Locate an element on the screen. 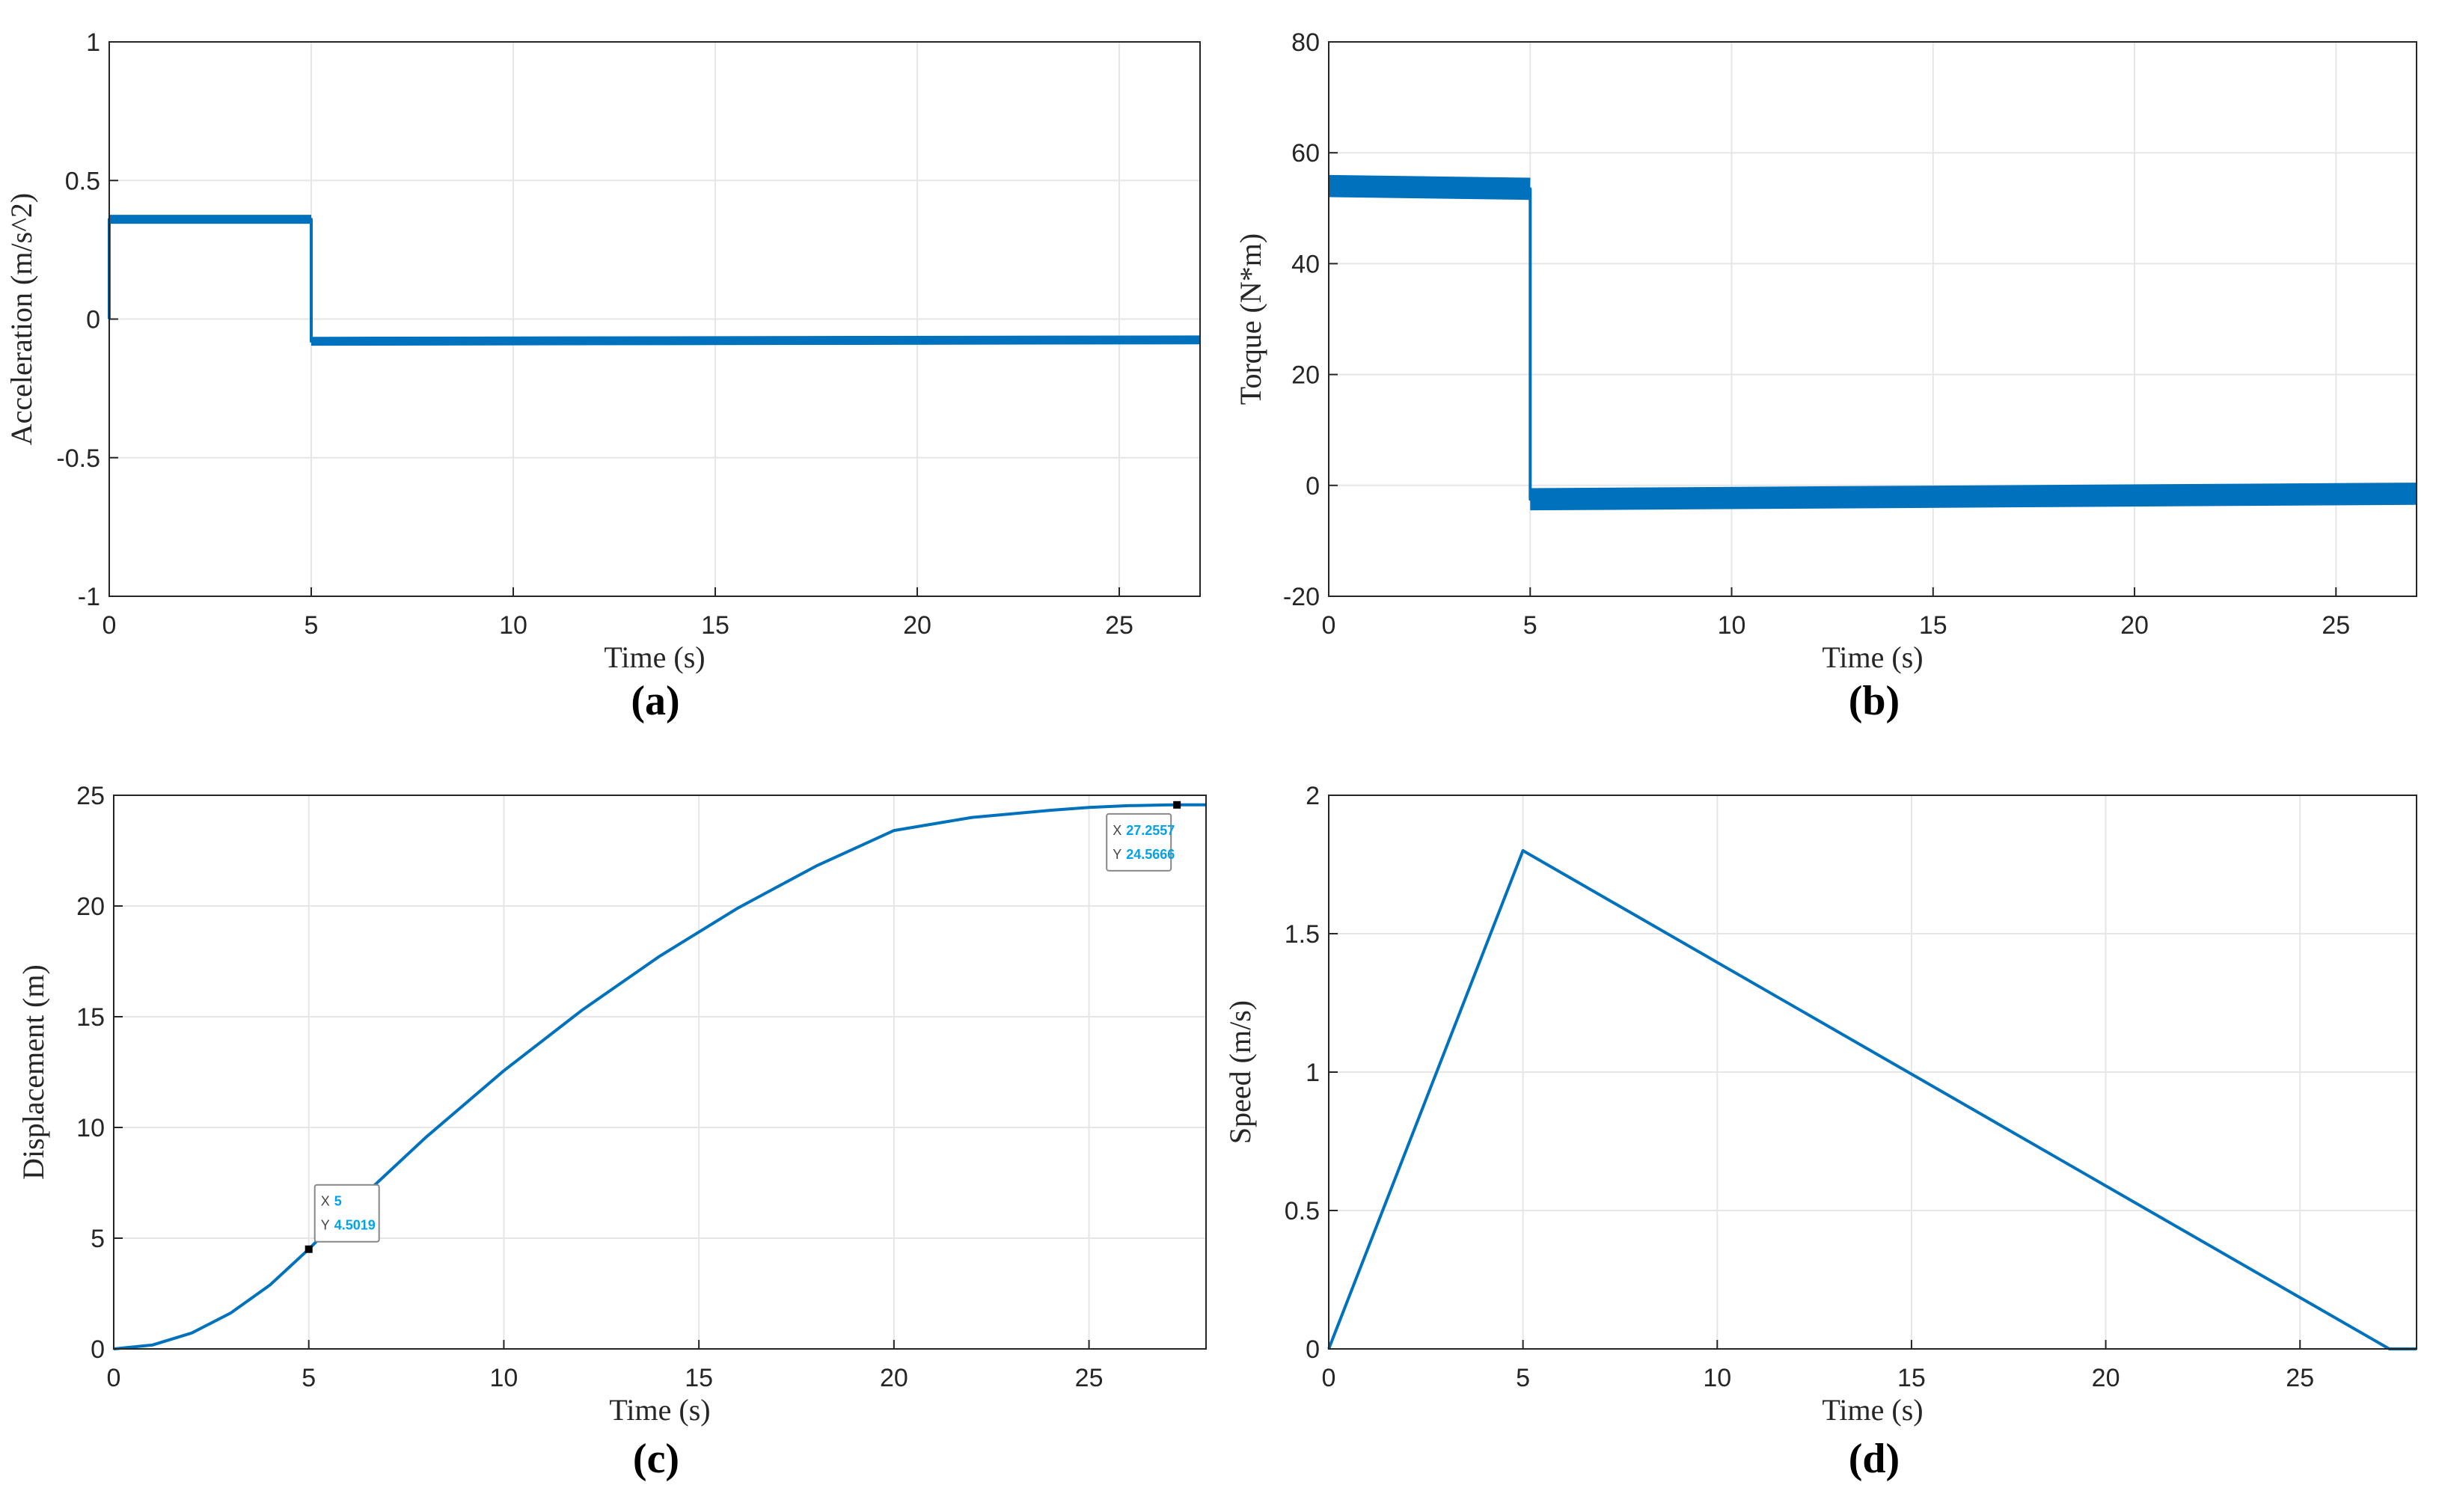  datatip-box: X 5Y 4.5019 is located at coordinates (347, 1213).